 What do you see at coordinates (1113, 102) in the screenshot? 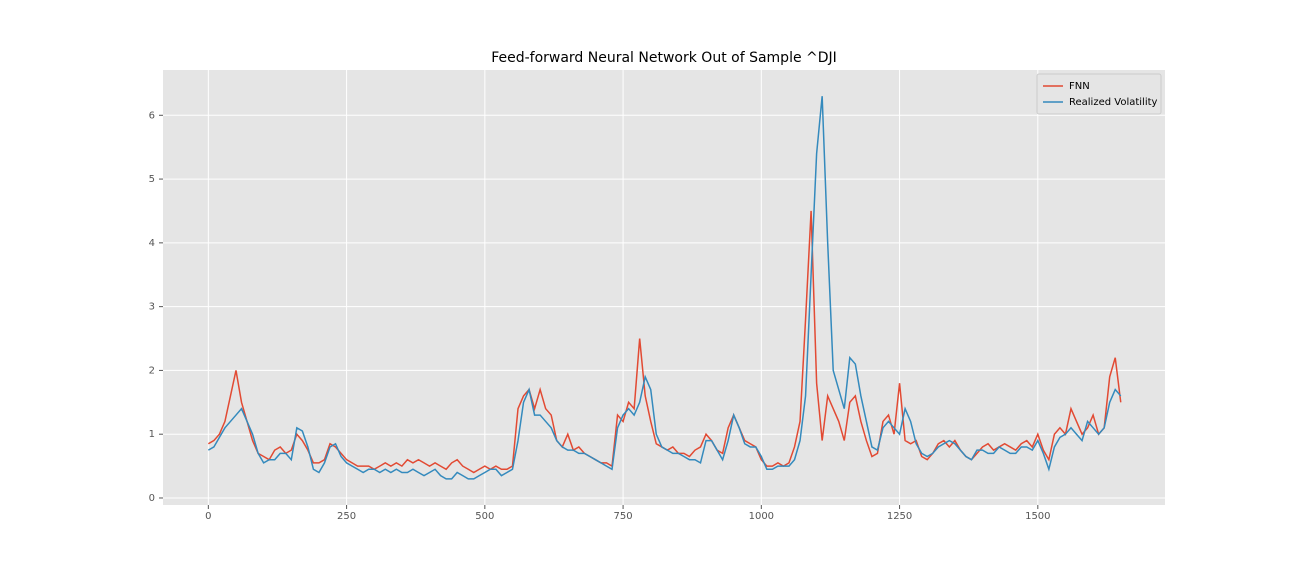
I see `legend-label: Realized Volatility` at bounding box center [1113, 102].